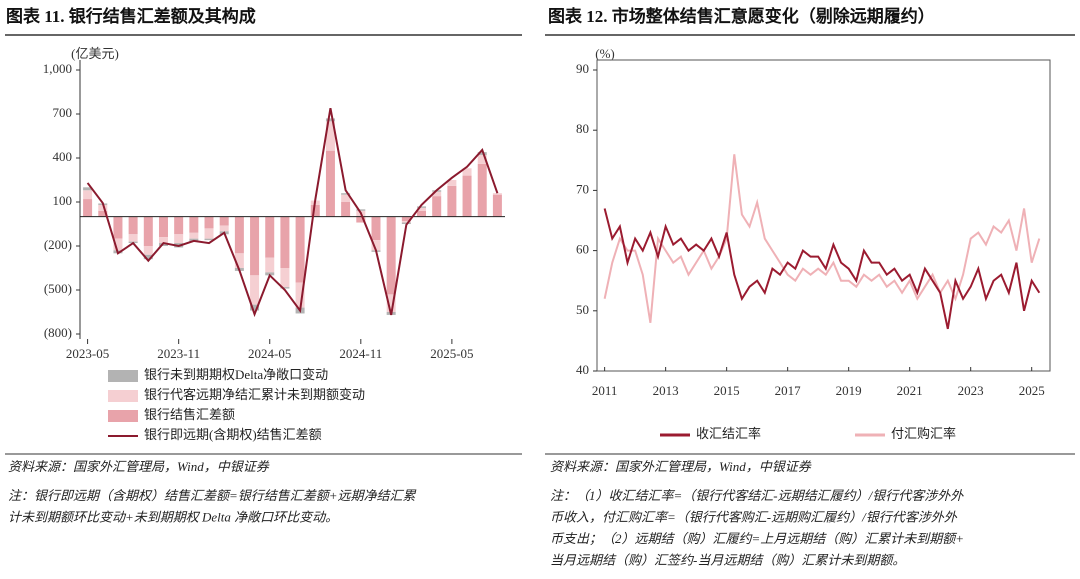 The width and height of the screenshot is (1080, 579). I want to click on note: 注：（1）收汇结汇率=（银行代客结汇-远期结汇履约）/银行代客涉外外, so click(757, 495).